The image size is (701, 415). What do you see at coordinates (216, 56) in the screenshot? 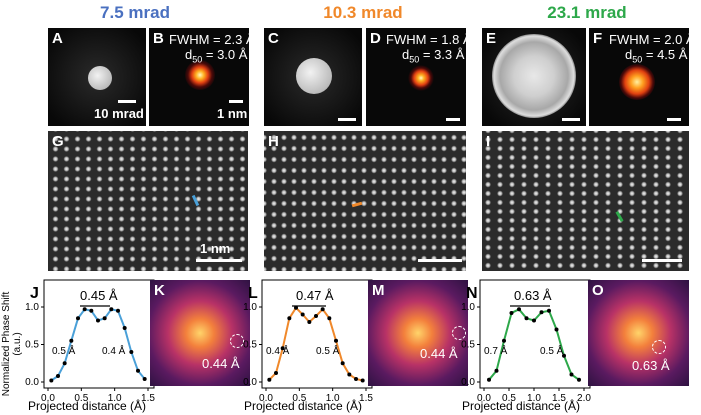
I see `d50-value: d50 = 3.0 Å` at bounding box center [216, 56].